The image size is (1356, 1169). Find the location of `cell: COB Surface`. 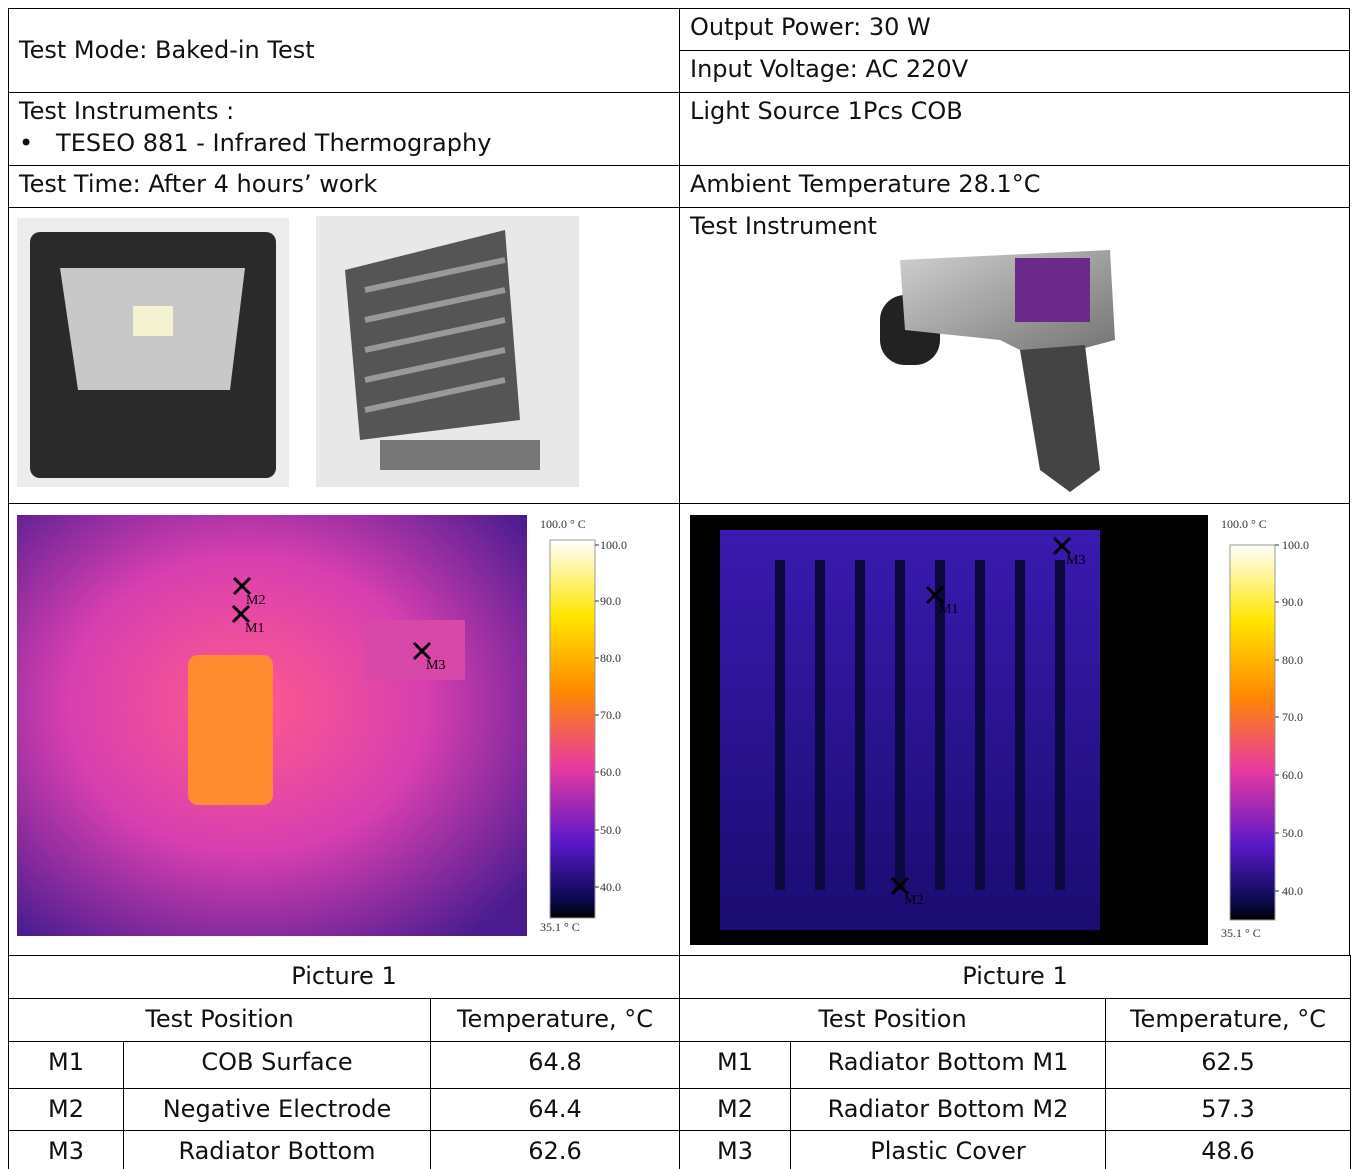

cell: COB Surface is located at coordinates (277, 1065).